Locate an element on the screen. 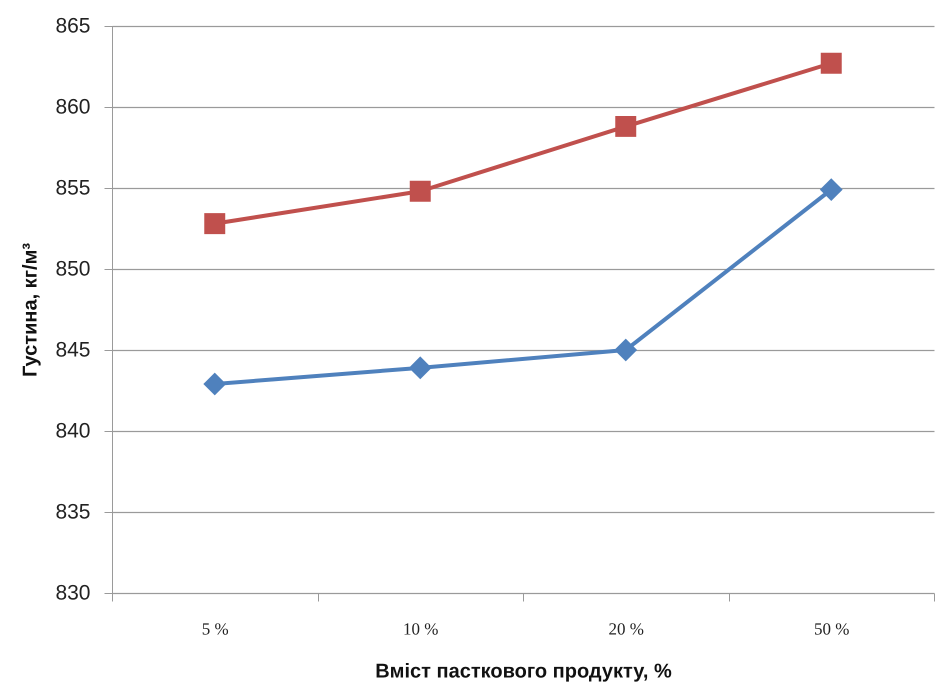  y-tick-label: 855 is located at coordinates (72, 188).